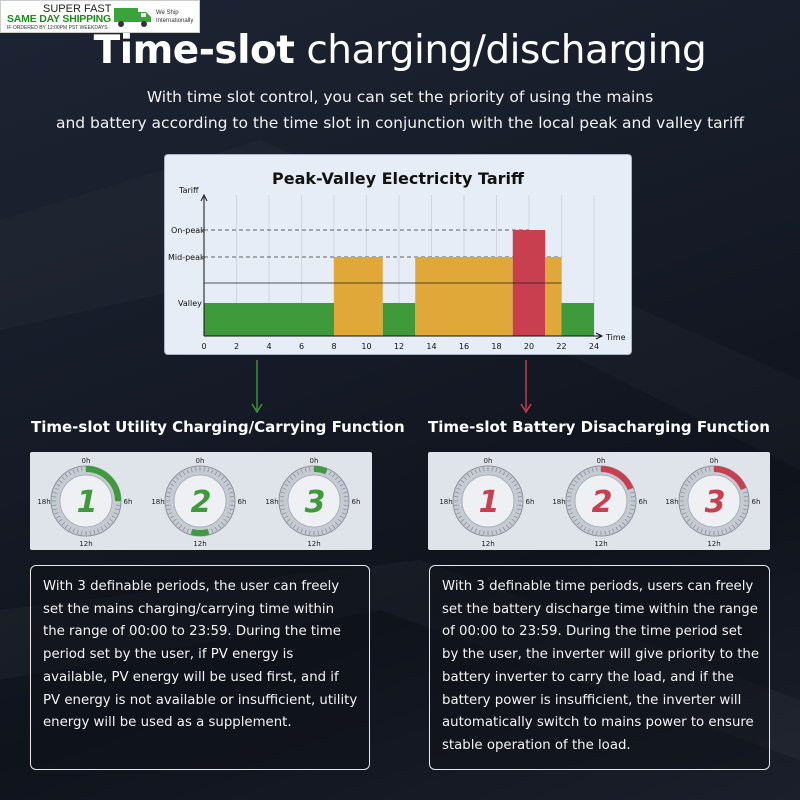 The width and height of the screenshot is (800, 800). What do you see at coordinates (312, 502) in the screenshot?
I see `dial-graphic: 3 0h 6h 12h 18h` at bounding box center [312, 502].